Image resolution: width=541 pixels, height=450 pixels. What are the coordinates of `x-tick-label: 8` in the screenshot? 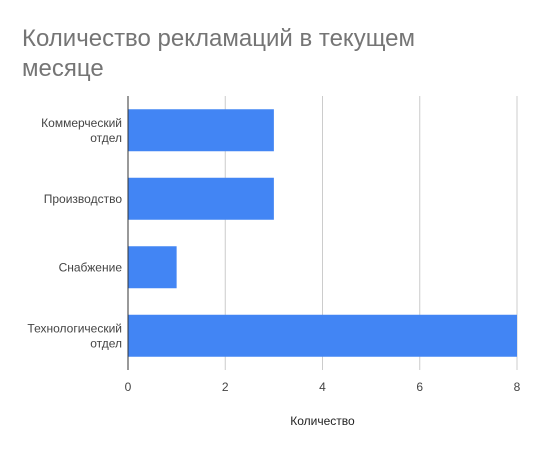 It's located at (517, 387).